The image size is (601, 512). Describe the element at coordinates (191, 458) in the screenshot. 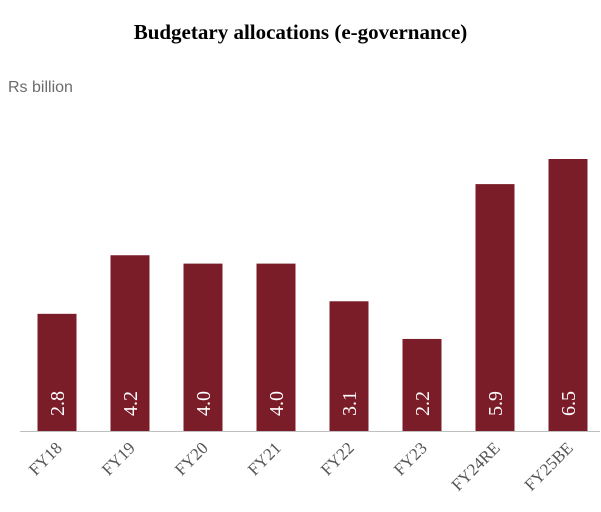

I see `x-tick-label-fy20: FY20` at that location.